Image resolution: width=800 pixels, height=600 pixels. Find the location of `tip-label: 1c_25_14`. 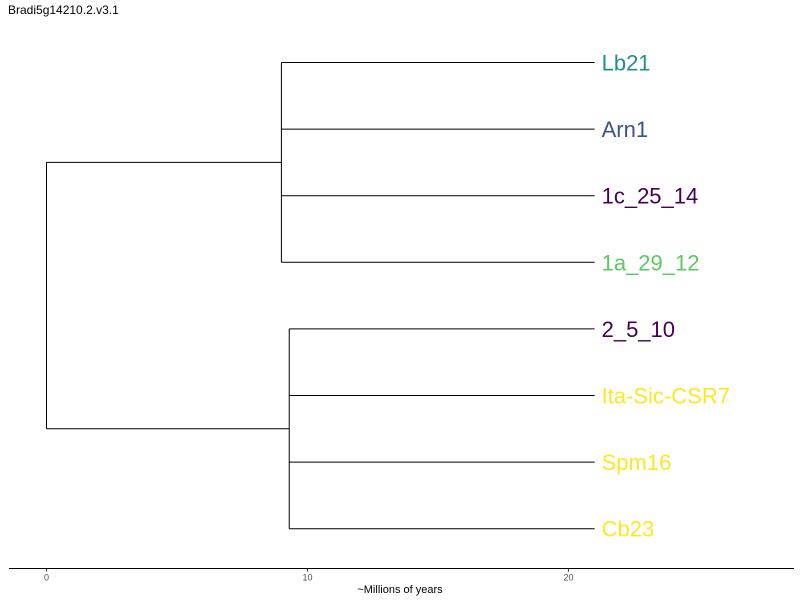

tip-label: 1c_25_14 is located at coordinates (650, 196).